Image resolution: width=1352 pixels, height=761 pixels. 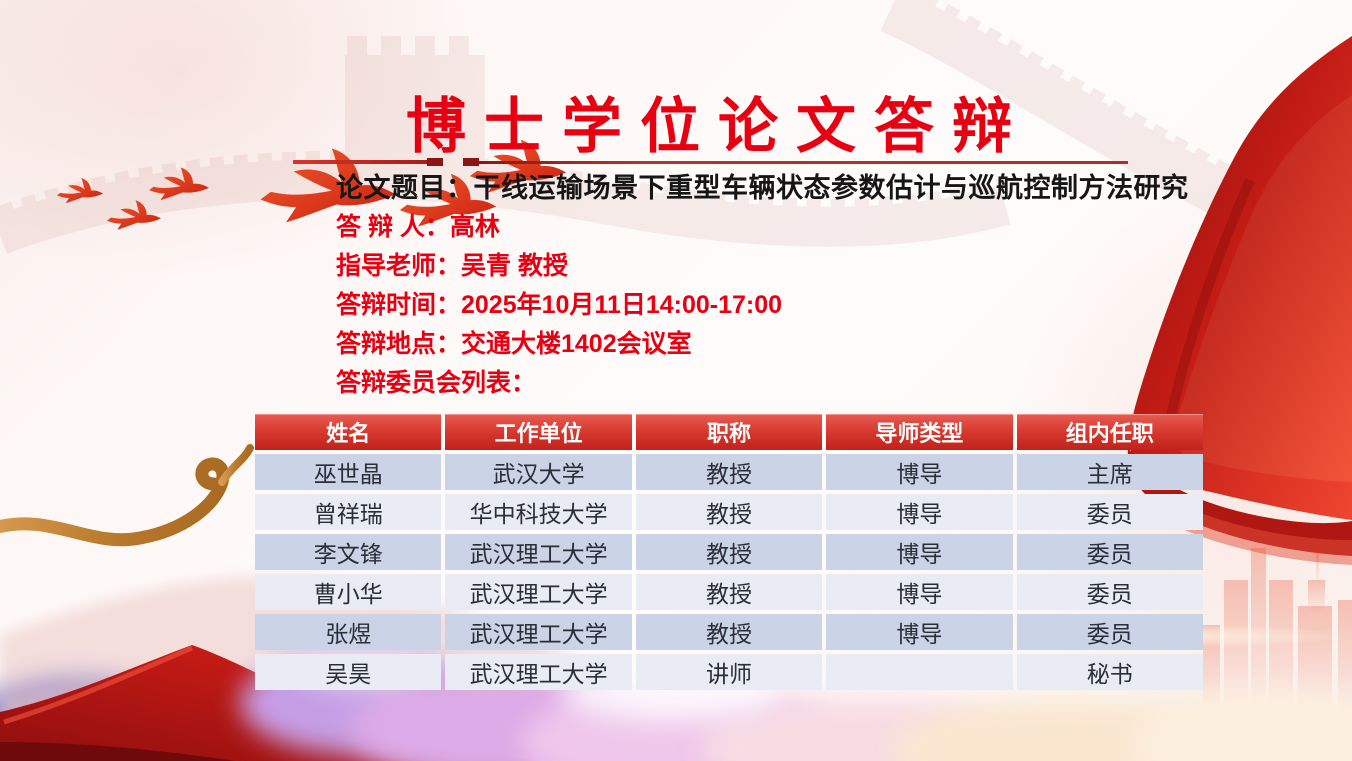 I want to click on committee-list-label: 答辩委员会列表：, so click(x=436, y=382).